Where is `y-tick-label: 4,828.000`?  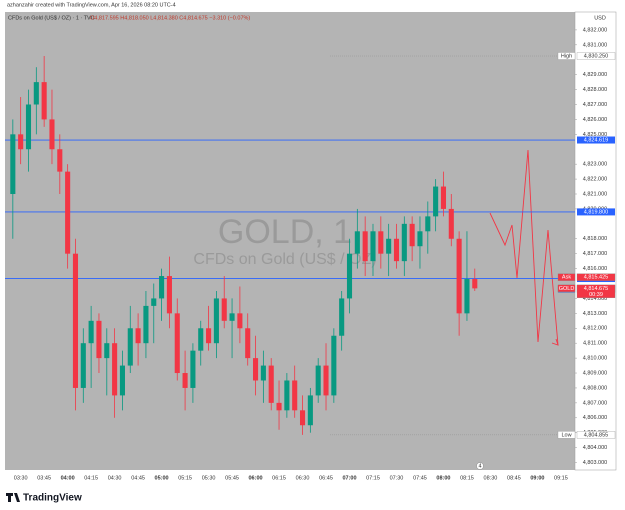
y-tick-label: 4,828.000 is located at coordinates (595, 90).